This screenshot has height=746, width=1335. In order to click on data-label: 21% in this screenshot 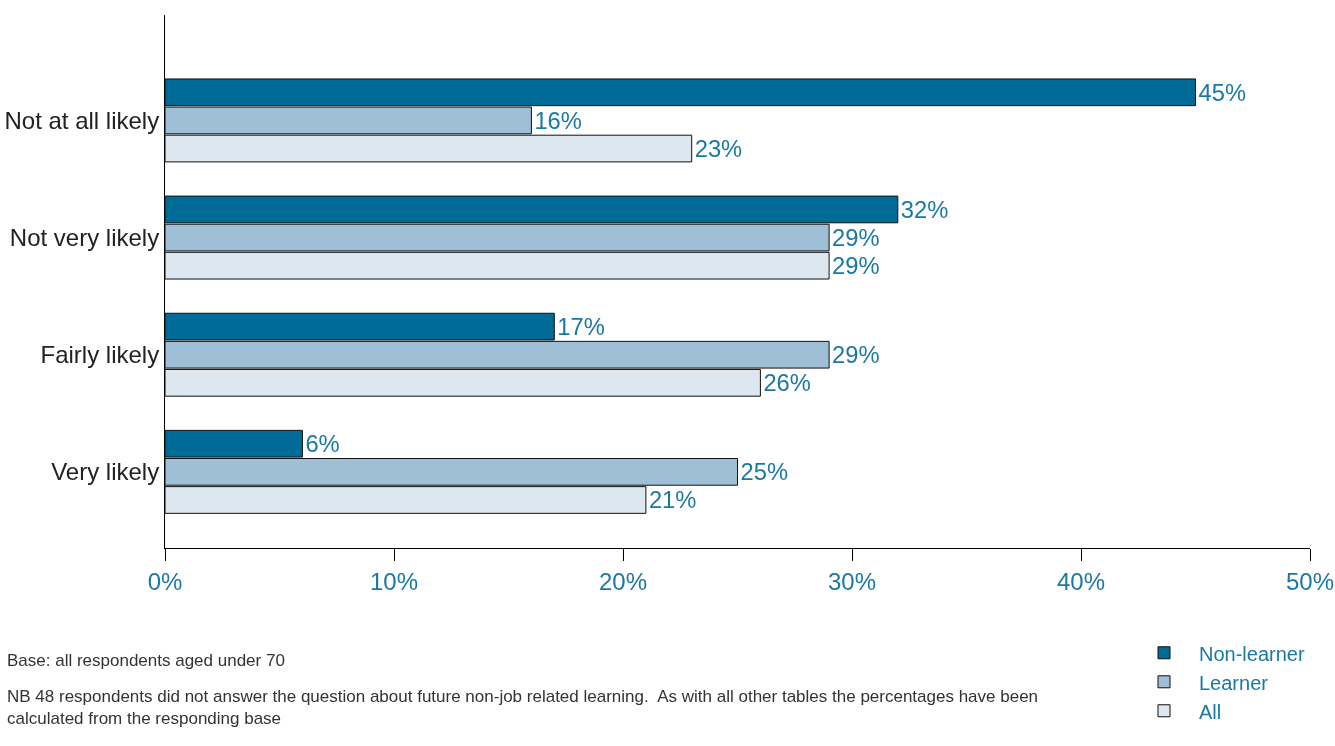, I will do `click(672, 500)`.